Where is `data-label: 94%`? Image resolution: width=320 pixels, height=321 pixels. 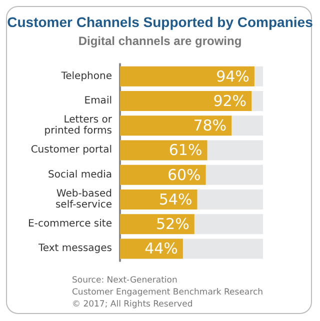 data-label: 94% is located at coordinates (233, 76).